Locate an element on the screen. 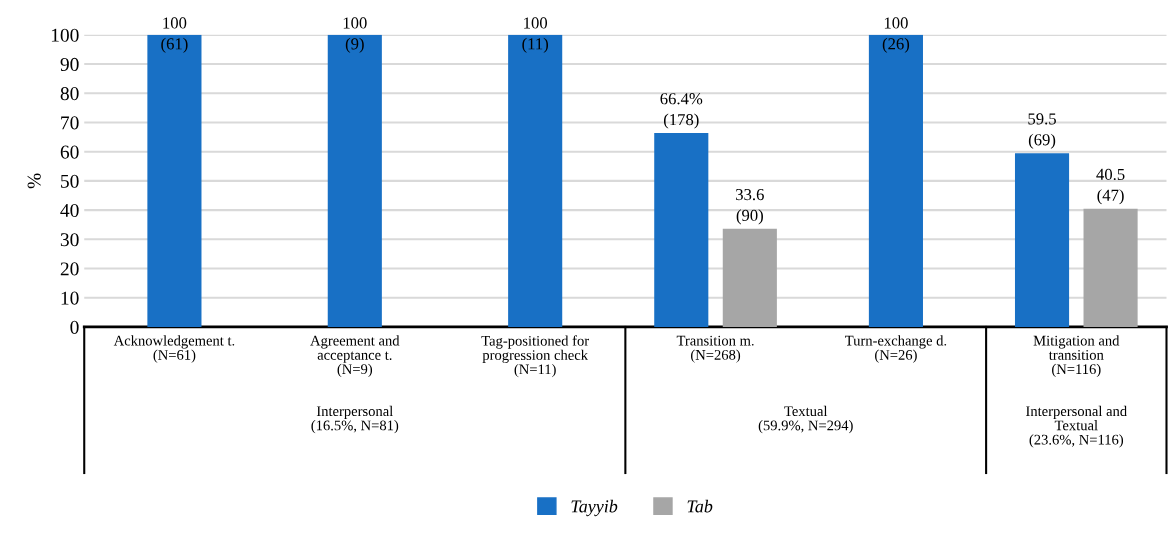 Image resolution: width=1170 pixels, height=536 pixels. y-tick-label: 40 is located at coordinates (69, 210).